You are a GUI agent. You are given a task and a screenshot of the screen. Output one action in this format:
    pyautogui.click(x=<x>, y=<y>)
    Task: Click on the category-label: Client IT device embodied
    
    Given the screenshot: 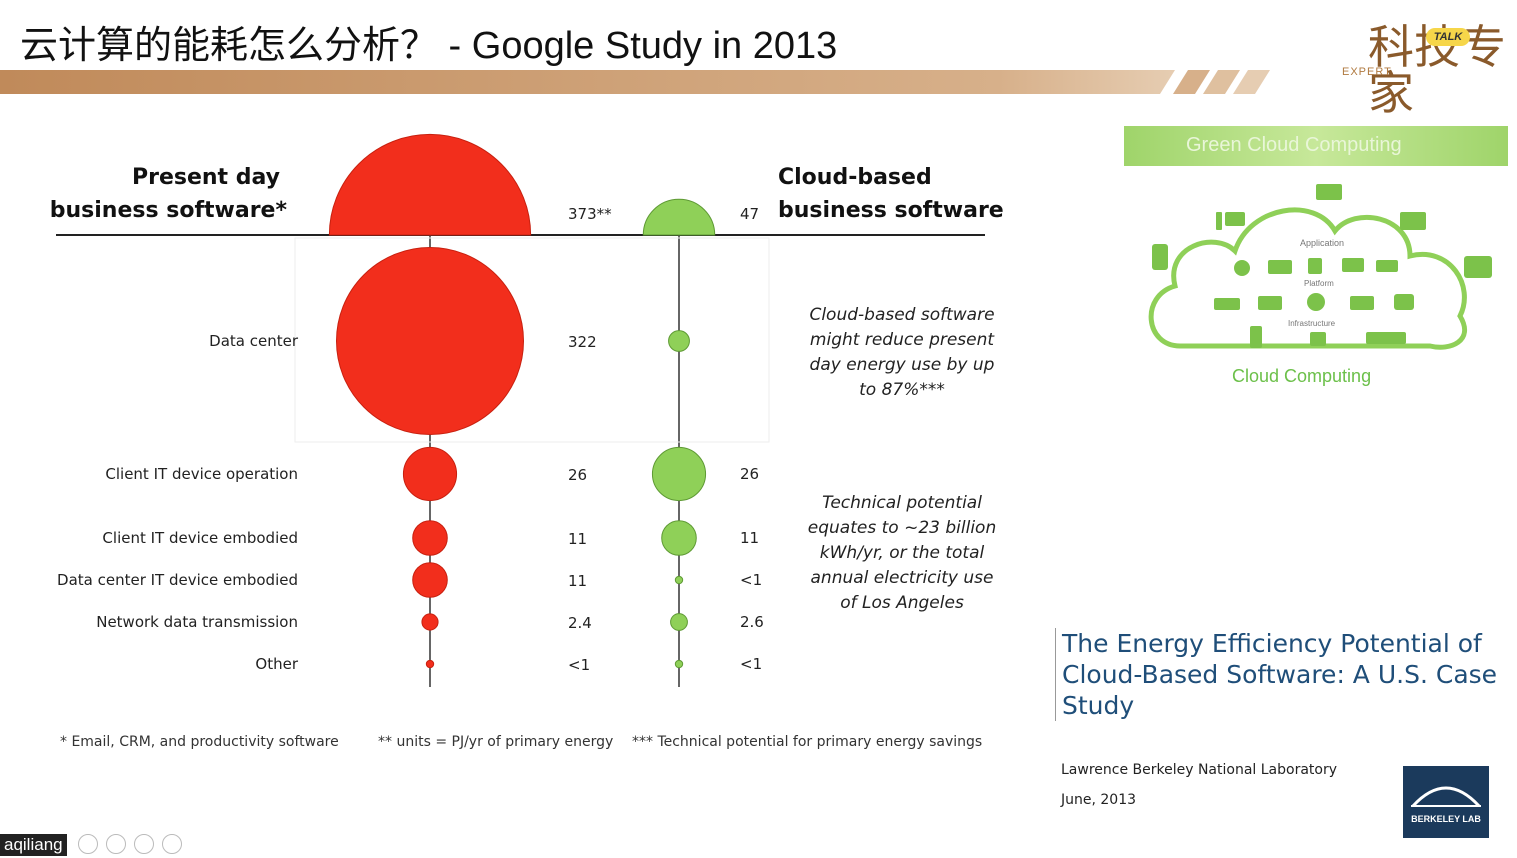 What is the action you would take?
    pyautogui.click(x=200, y=538)
    